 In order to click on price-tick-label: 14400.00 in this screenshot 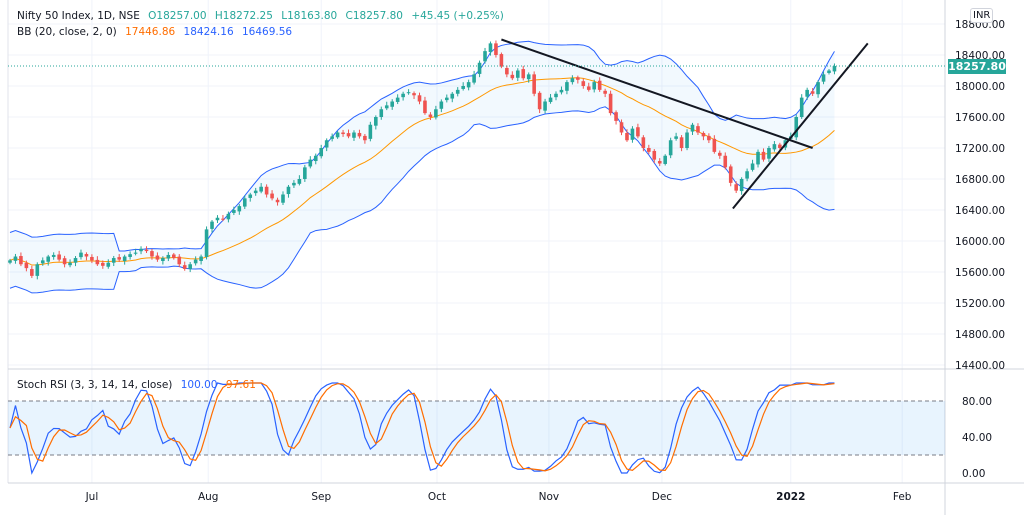, I will do `click(980, 366)`.